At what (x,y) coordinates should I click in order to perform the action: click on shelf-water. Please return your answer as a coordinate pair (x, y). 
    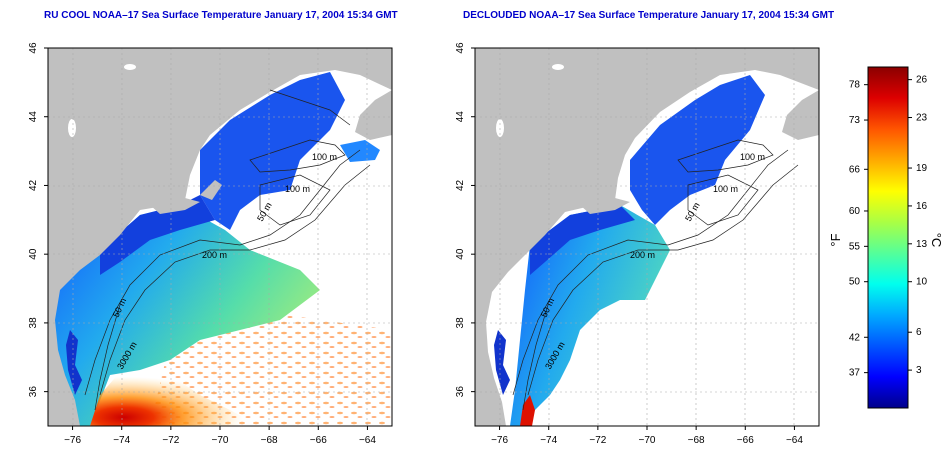
    Looking at the image, I should click on (590, 315).